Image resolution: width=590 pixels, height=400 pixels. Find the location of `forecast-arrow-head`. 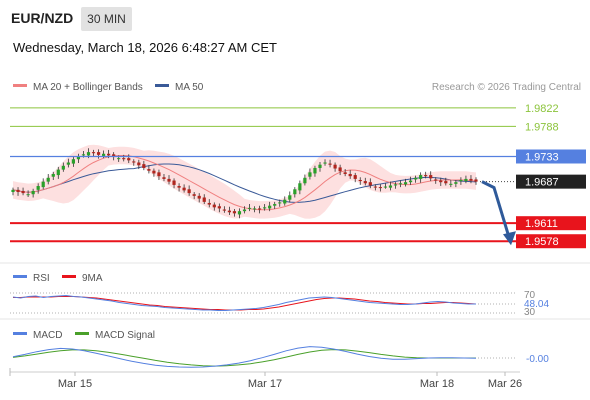

forecast-arrow-head is located at coordinates (509, 238).